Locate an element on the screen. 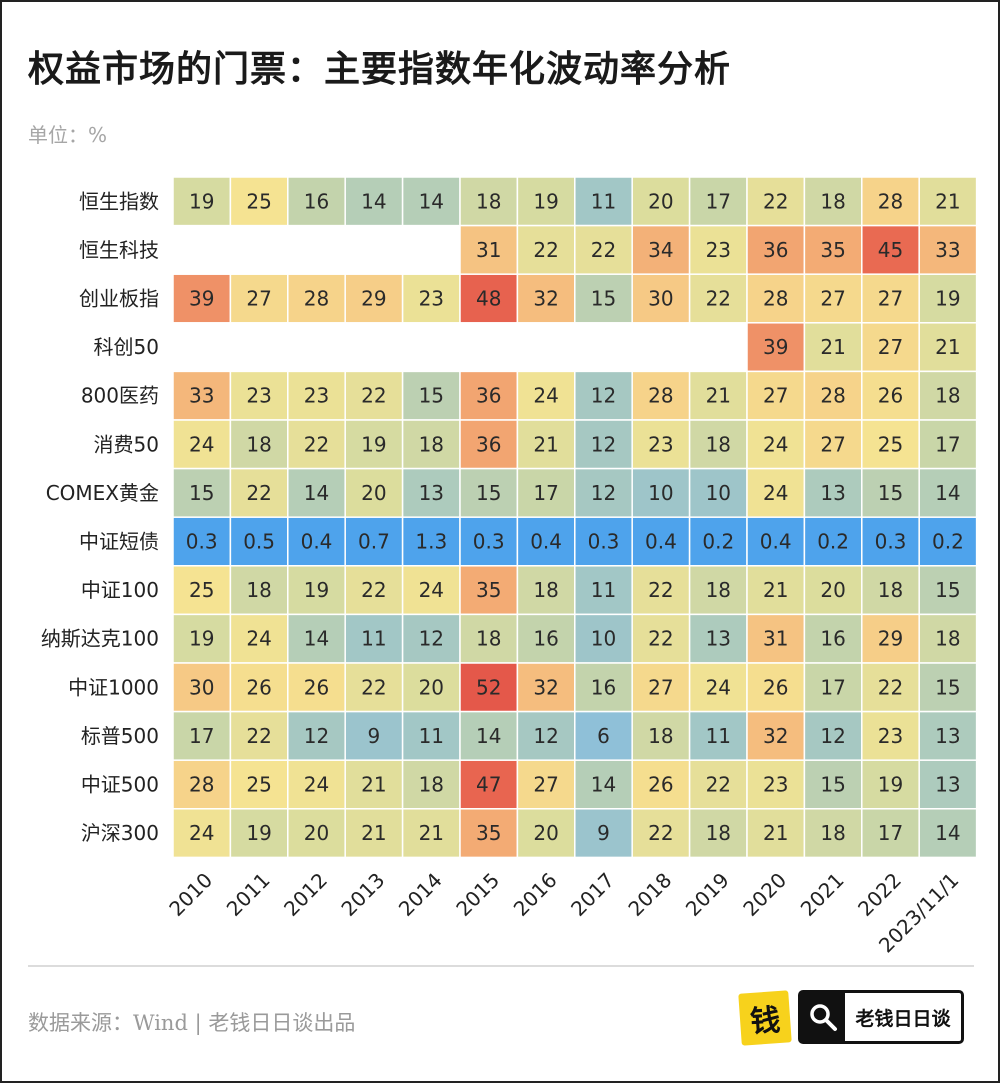 The image size is (1000, 1083). column-label: 2022 is located at coordinates (879, 894).